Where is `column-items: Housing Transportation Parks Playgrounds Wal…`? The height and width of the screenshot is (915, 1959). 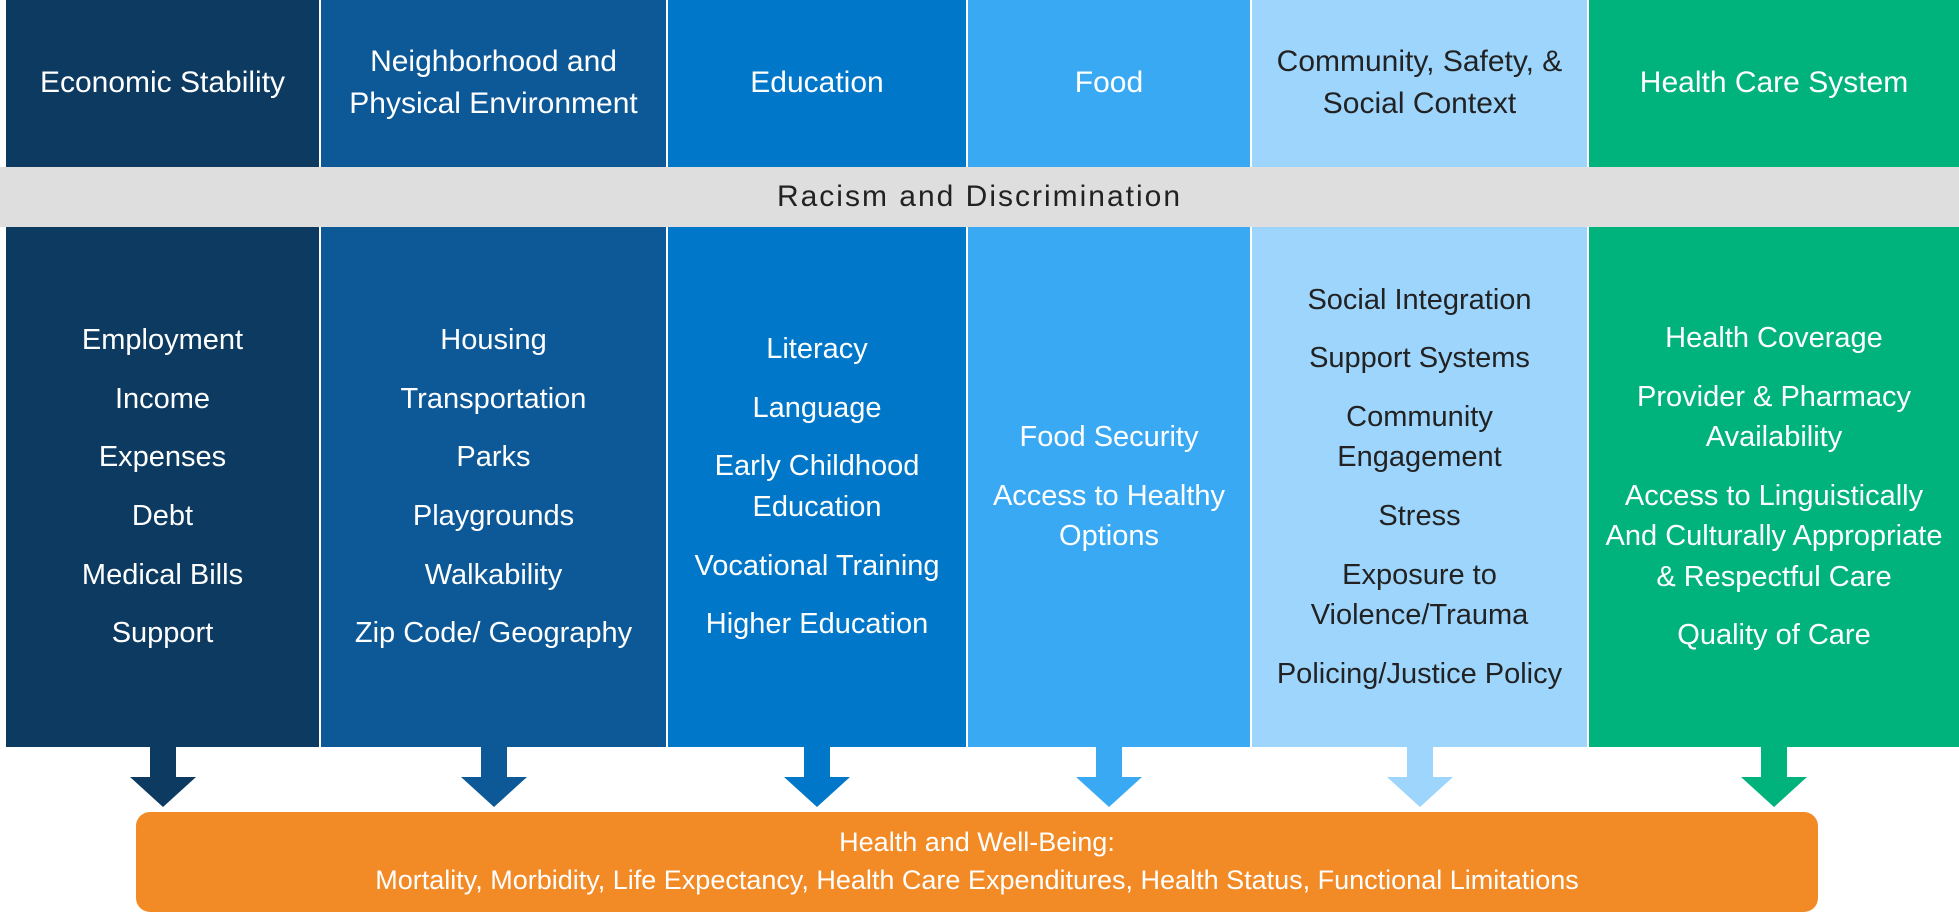
column-items: Housing Transportation Parks Playgrounds Wal… is located at coordinates (493, 487).